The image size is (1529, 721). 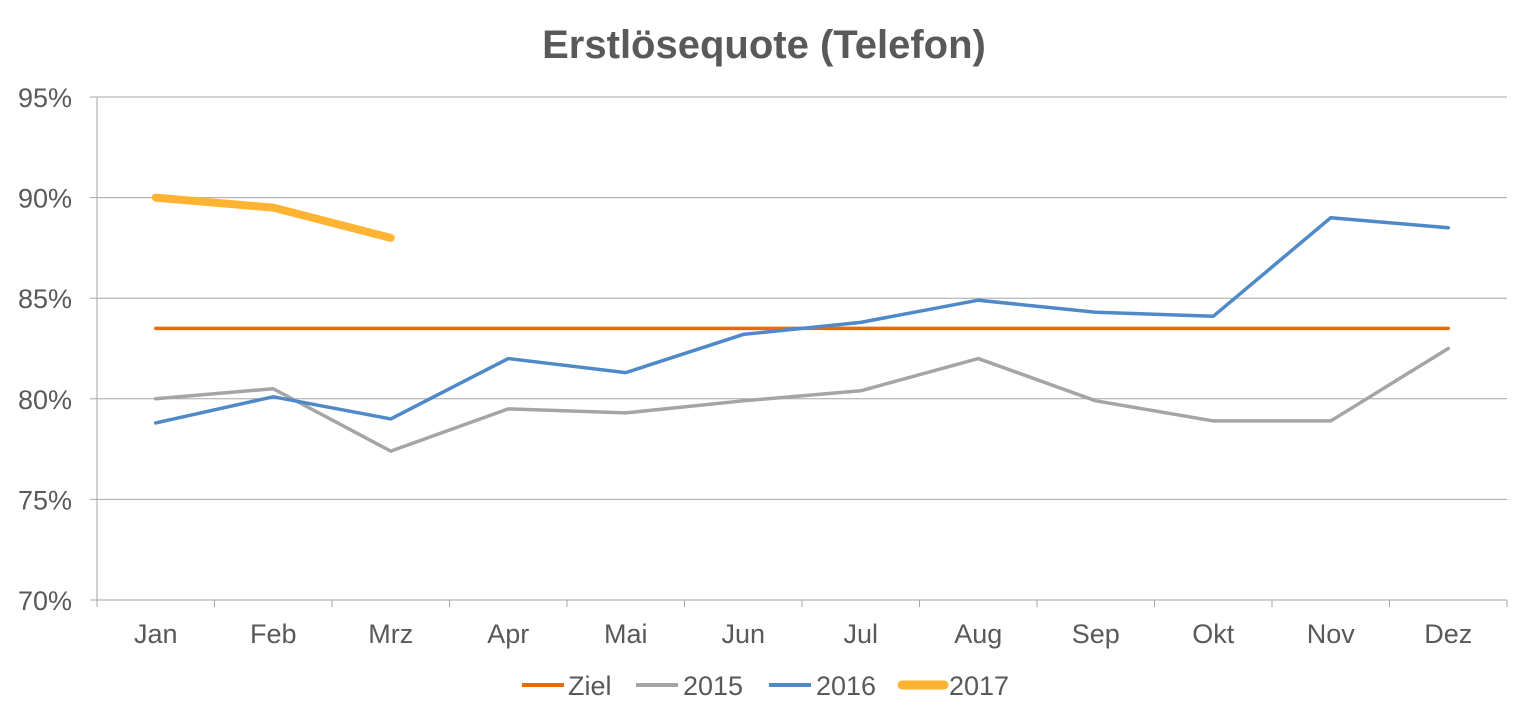 What do you see at coordinates (508, 634) in the screenshot?
I see `x-tick-label: Apr` at bounding box center [508, 634].